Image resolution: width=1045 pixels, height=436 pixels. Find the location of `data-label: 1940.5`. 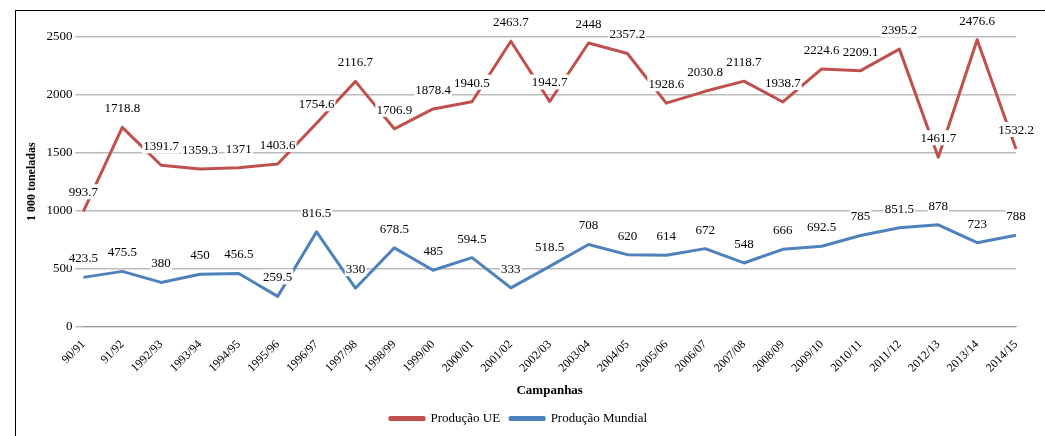

data-label: 1940.5 is located at coordinates (472, 82).